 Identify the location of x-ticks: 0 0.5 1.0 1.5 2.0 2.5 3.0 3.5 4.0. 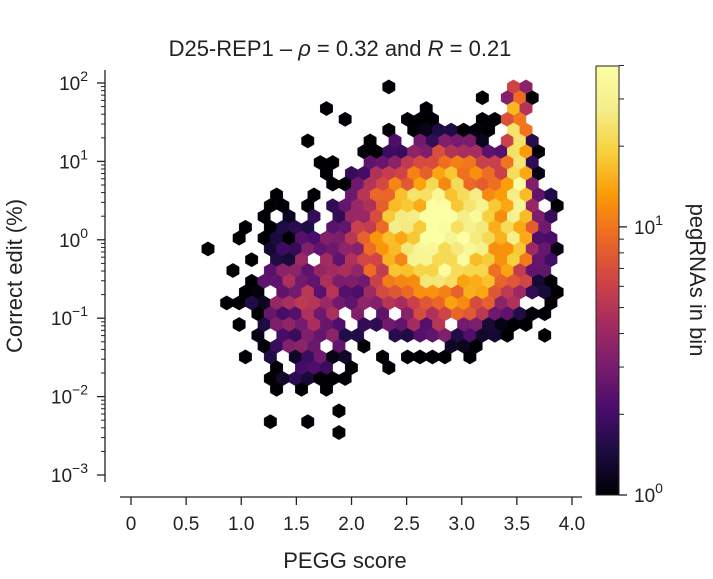
(355, 516).